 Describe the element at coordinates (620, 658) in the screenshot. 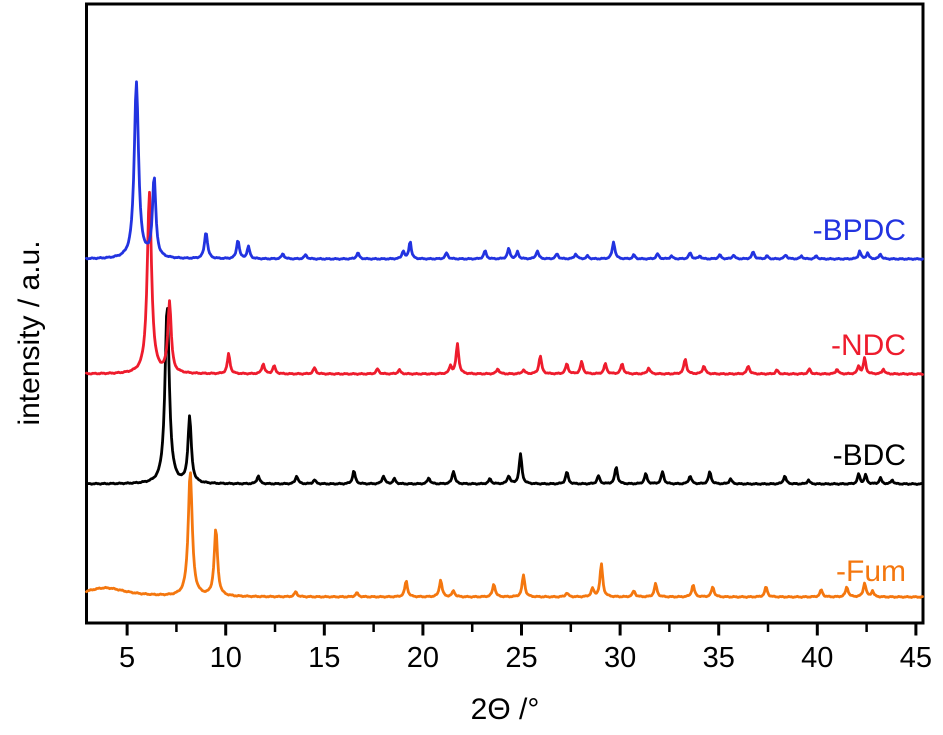

I see `x-tick-label: 30` at that location.